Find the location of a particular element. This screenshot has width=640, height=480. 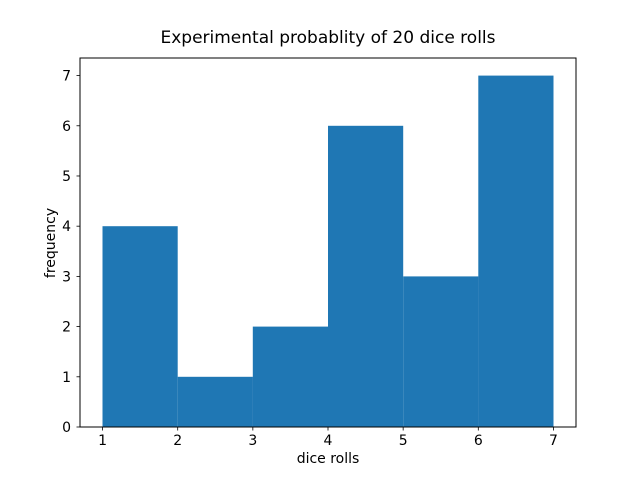

y-tick-label: 4 is located at coordinates (66, 227).